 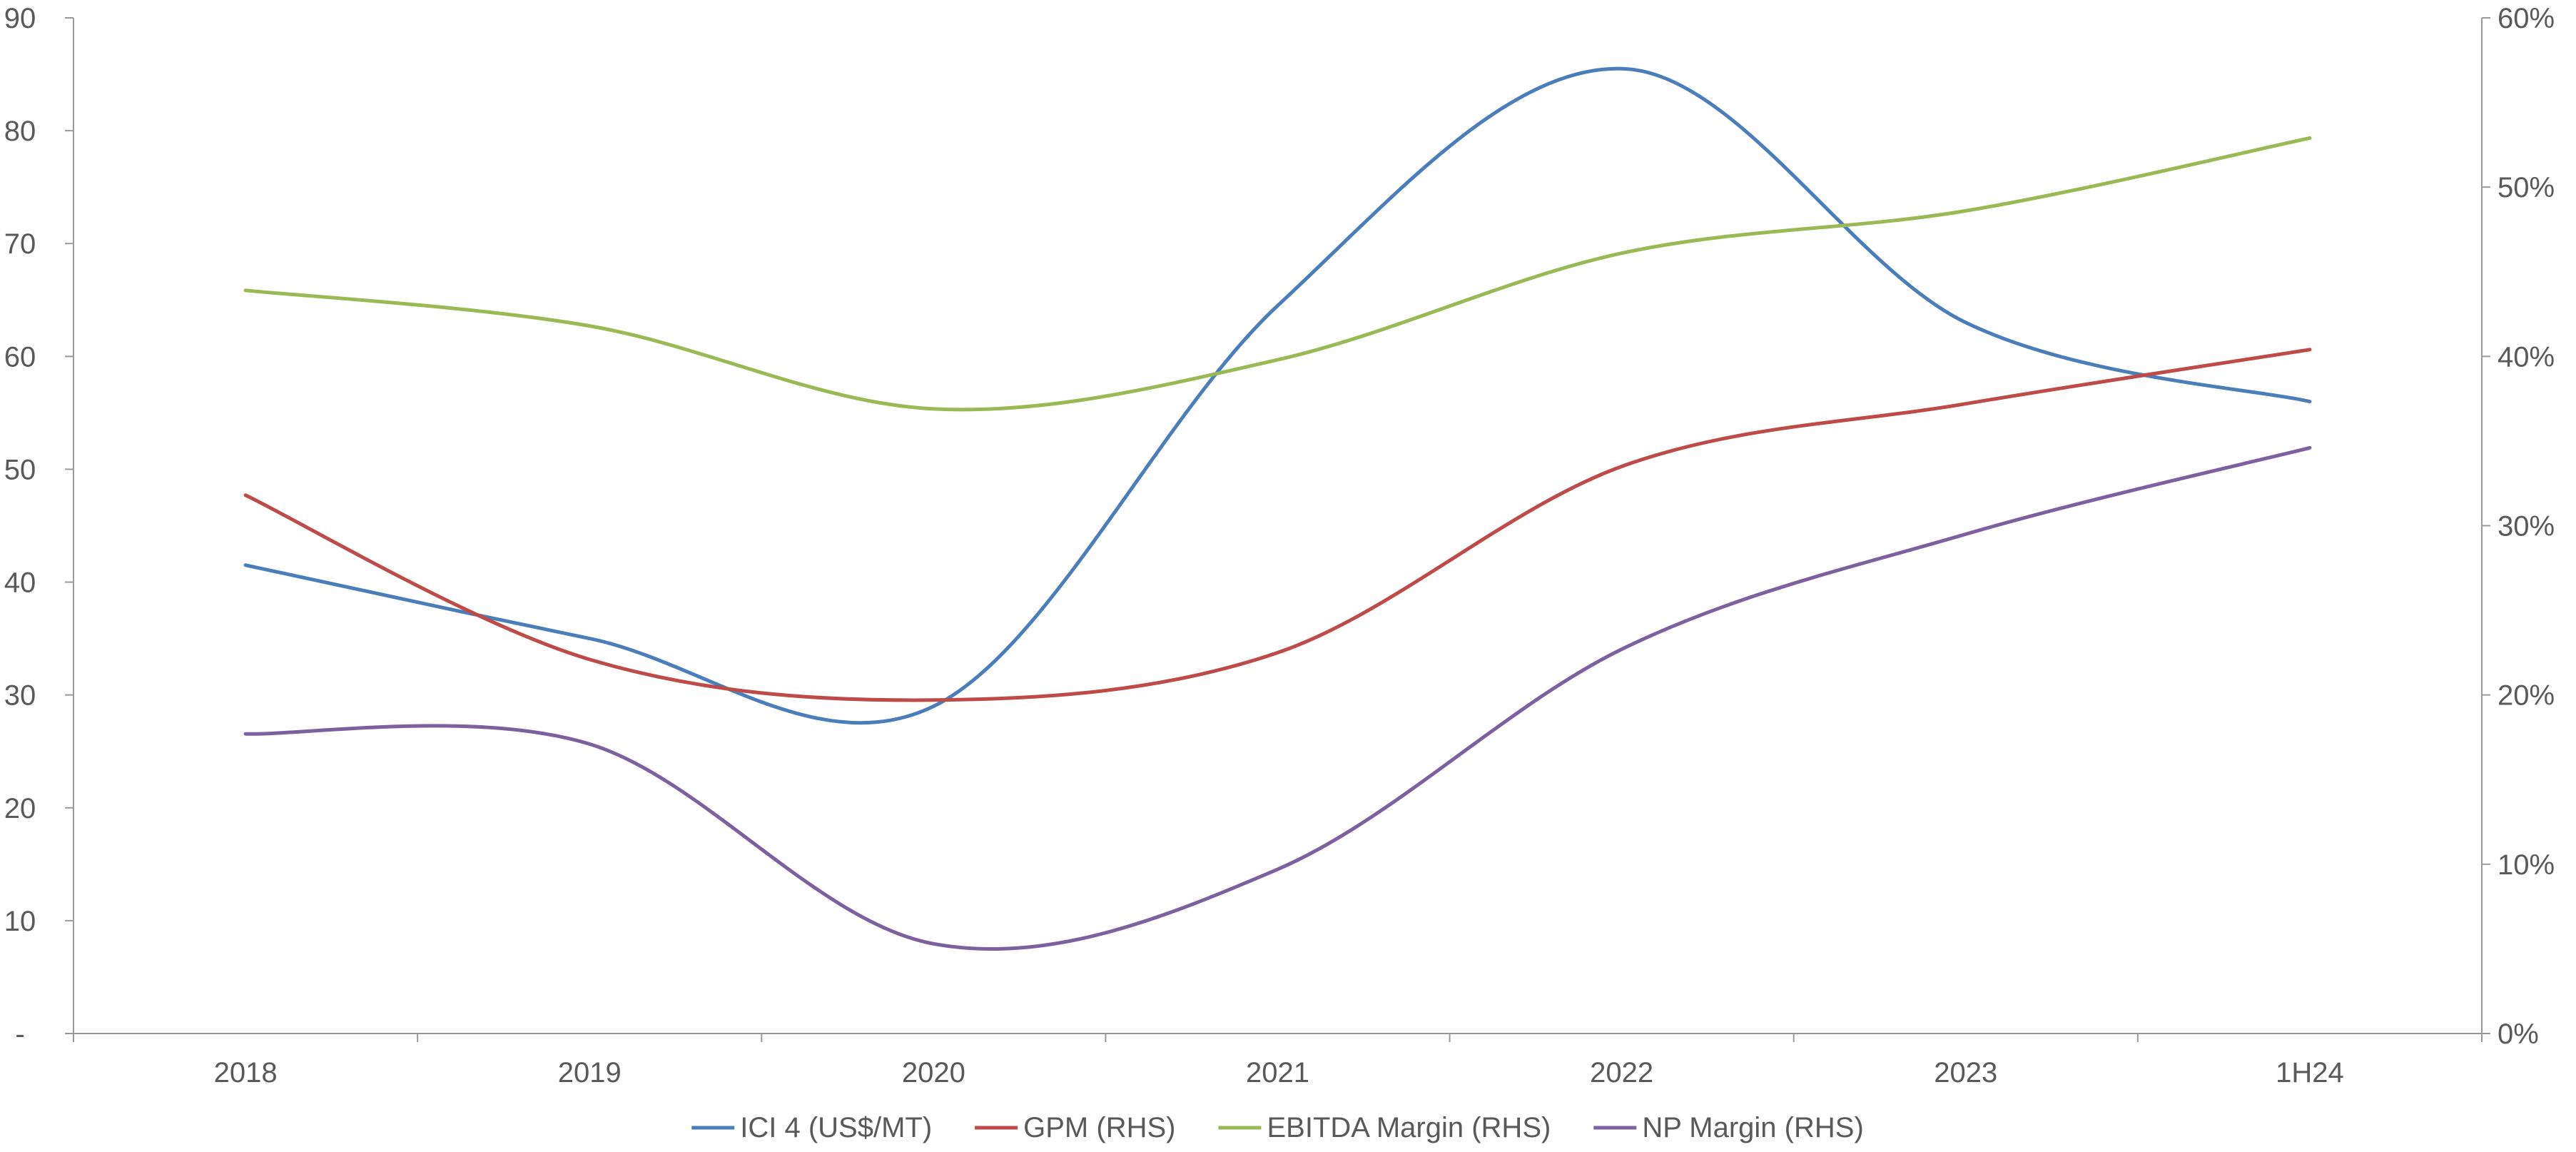 What do you see at coordinates (2526, 18) in the screenshot?
I see `right-y-tick-label: 60%` at bounding box center [2526, 18].